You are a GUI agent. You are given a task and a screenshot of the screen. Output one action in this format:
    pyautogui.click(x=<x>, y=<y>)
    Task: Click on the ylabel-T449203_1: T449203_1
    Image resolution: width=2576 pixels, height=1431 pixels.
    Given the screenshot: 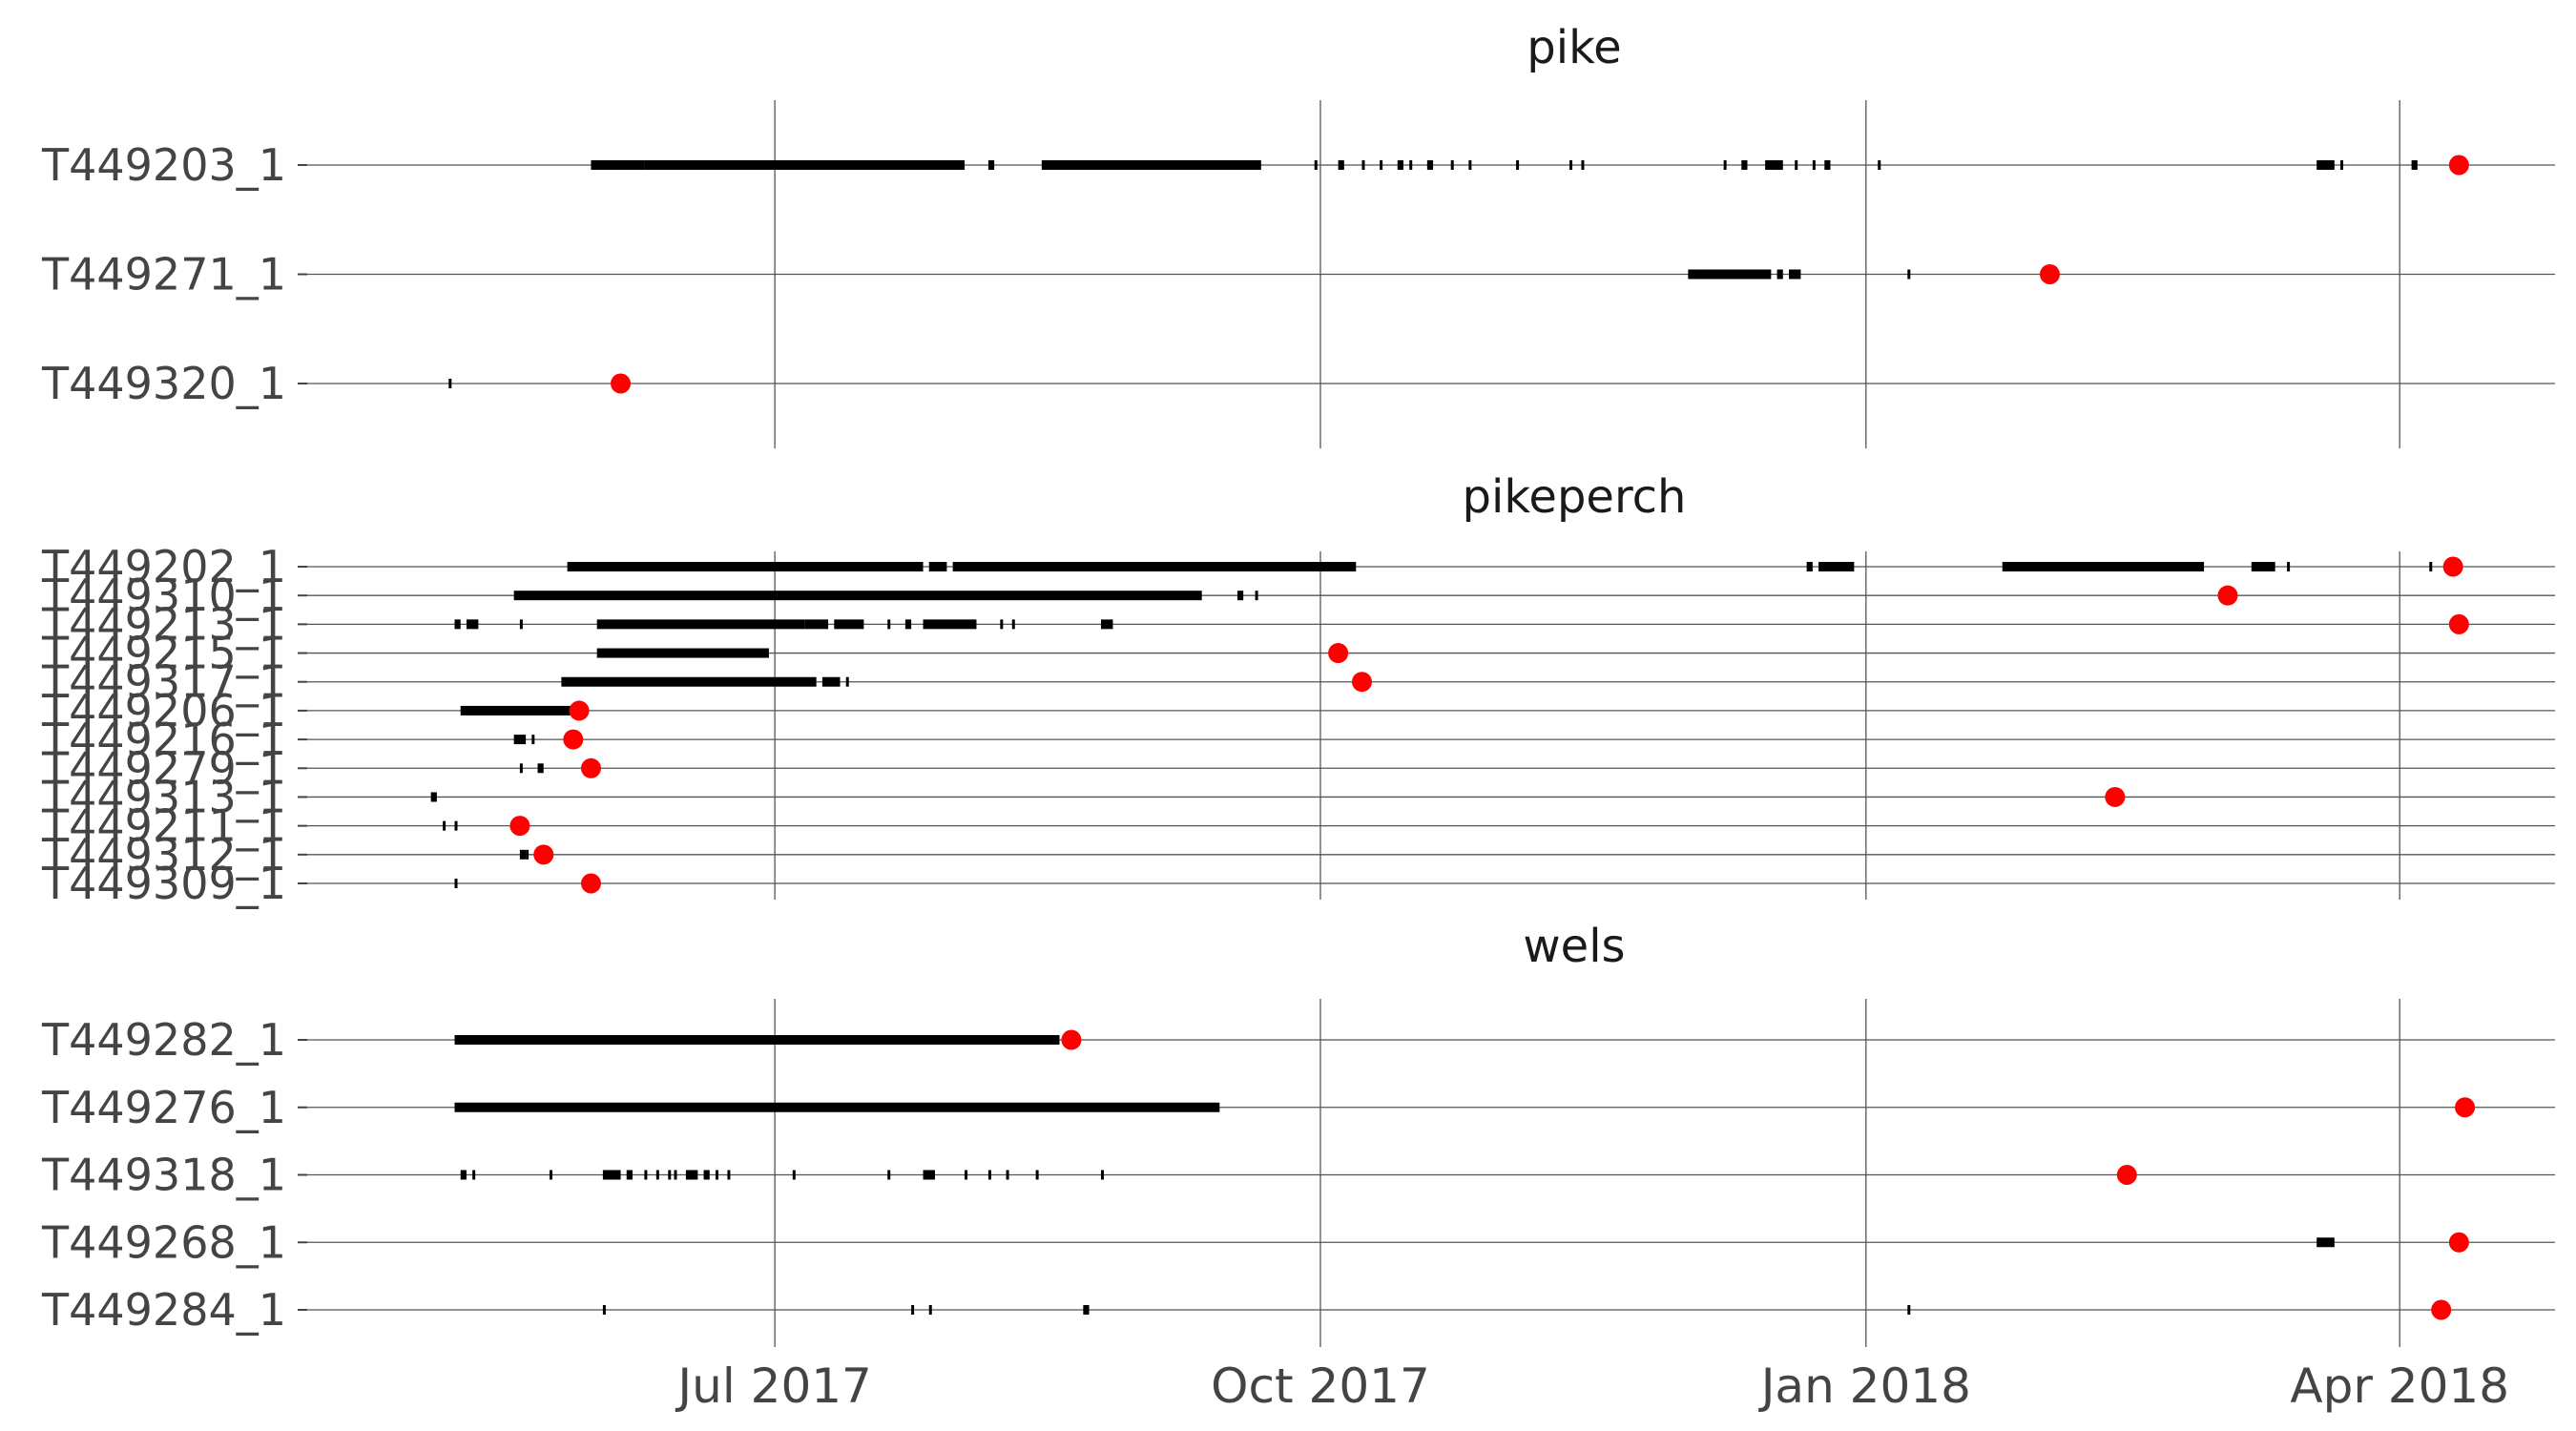 What is the action you would take?
    pyautogui.click(x=163, y=165)
    